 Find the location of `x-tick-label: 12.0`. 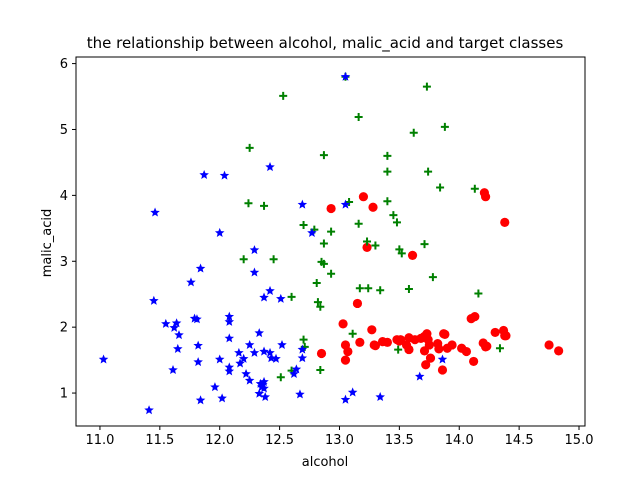

x-tick-label: 12.0 is located at coordinates (219, 440).